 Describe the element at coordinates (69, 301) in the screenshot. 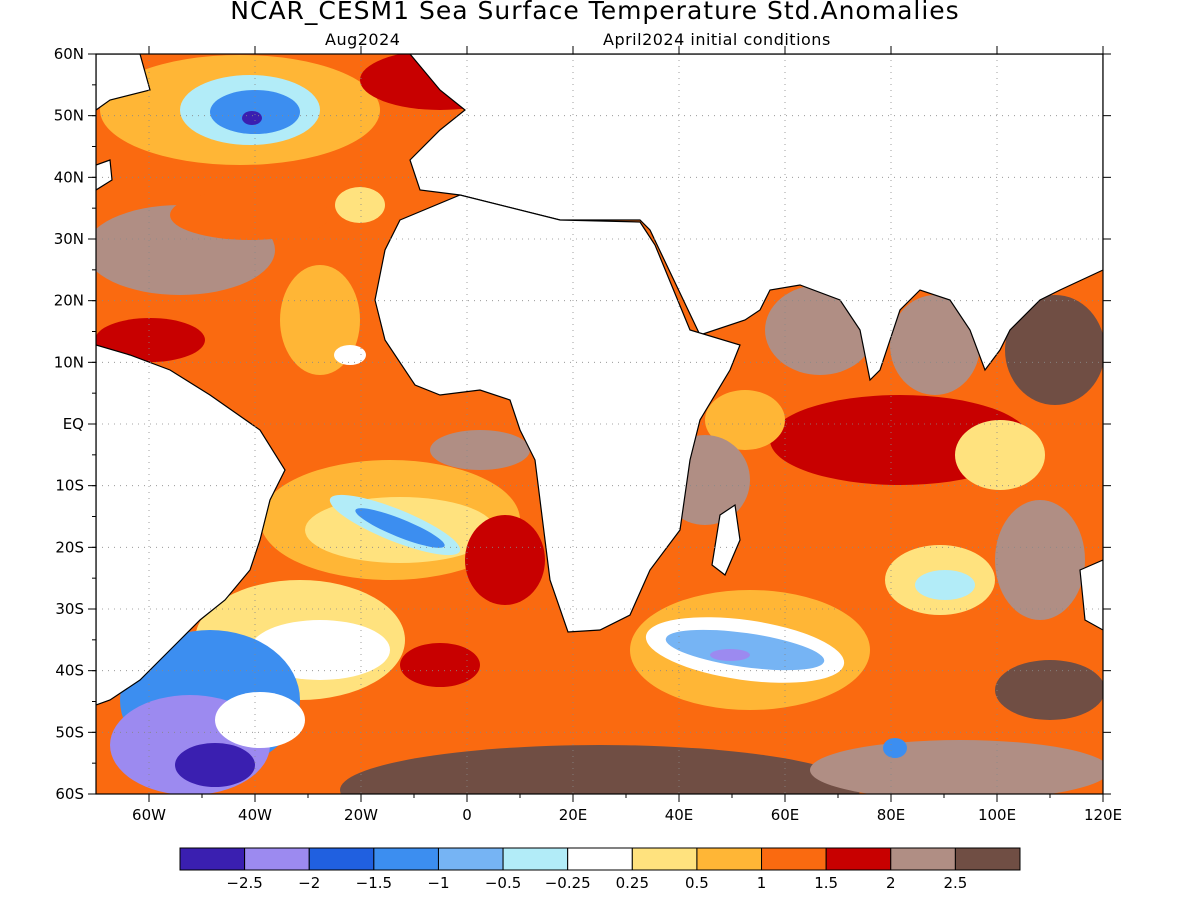

I see `lat-label: 20N` at that location.